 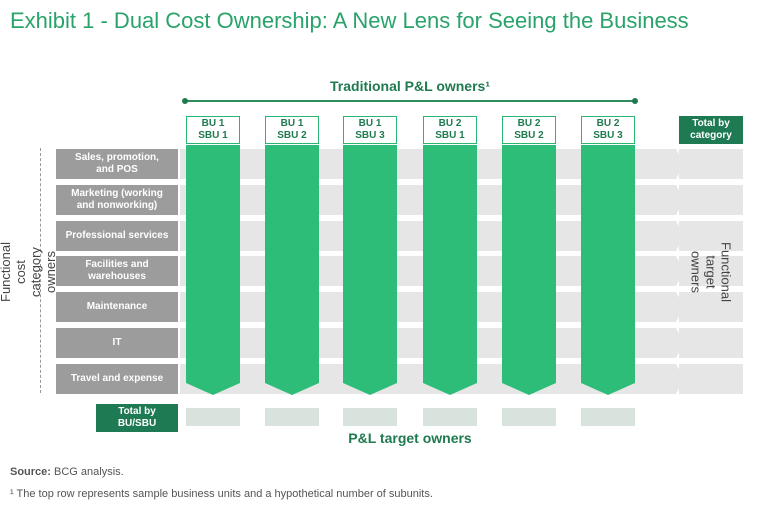 What do you see at coordinates (117, 343) in the screenshot?
I see `category-label: IT` at bounding box center [117, 343].